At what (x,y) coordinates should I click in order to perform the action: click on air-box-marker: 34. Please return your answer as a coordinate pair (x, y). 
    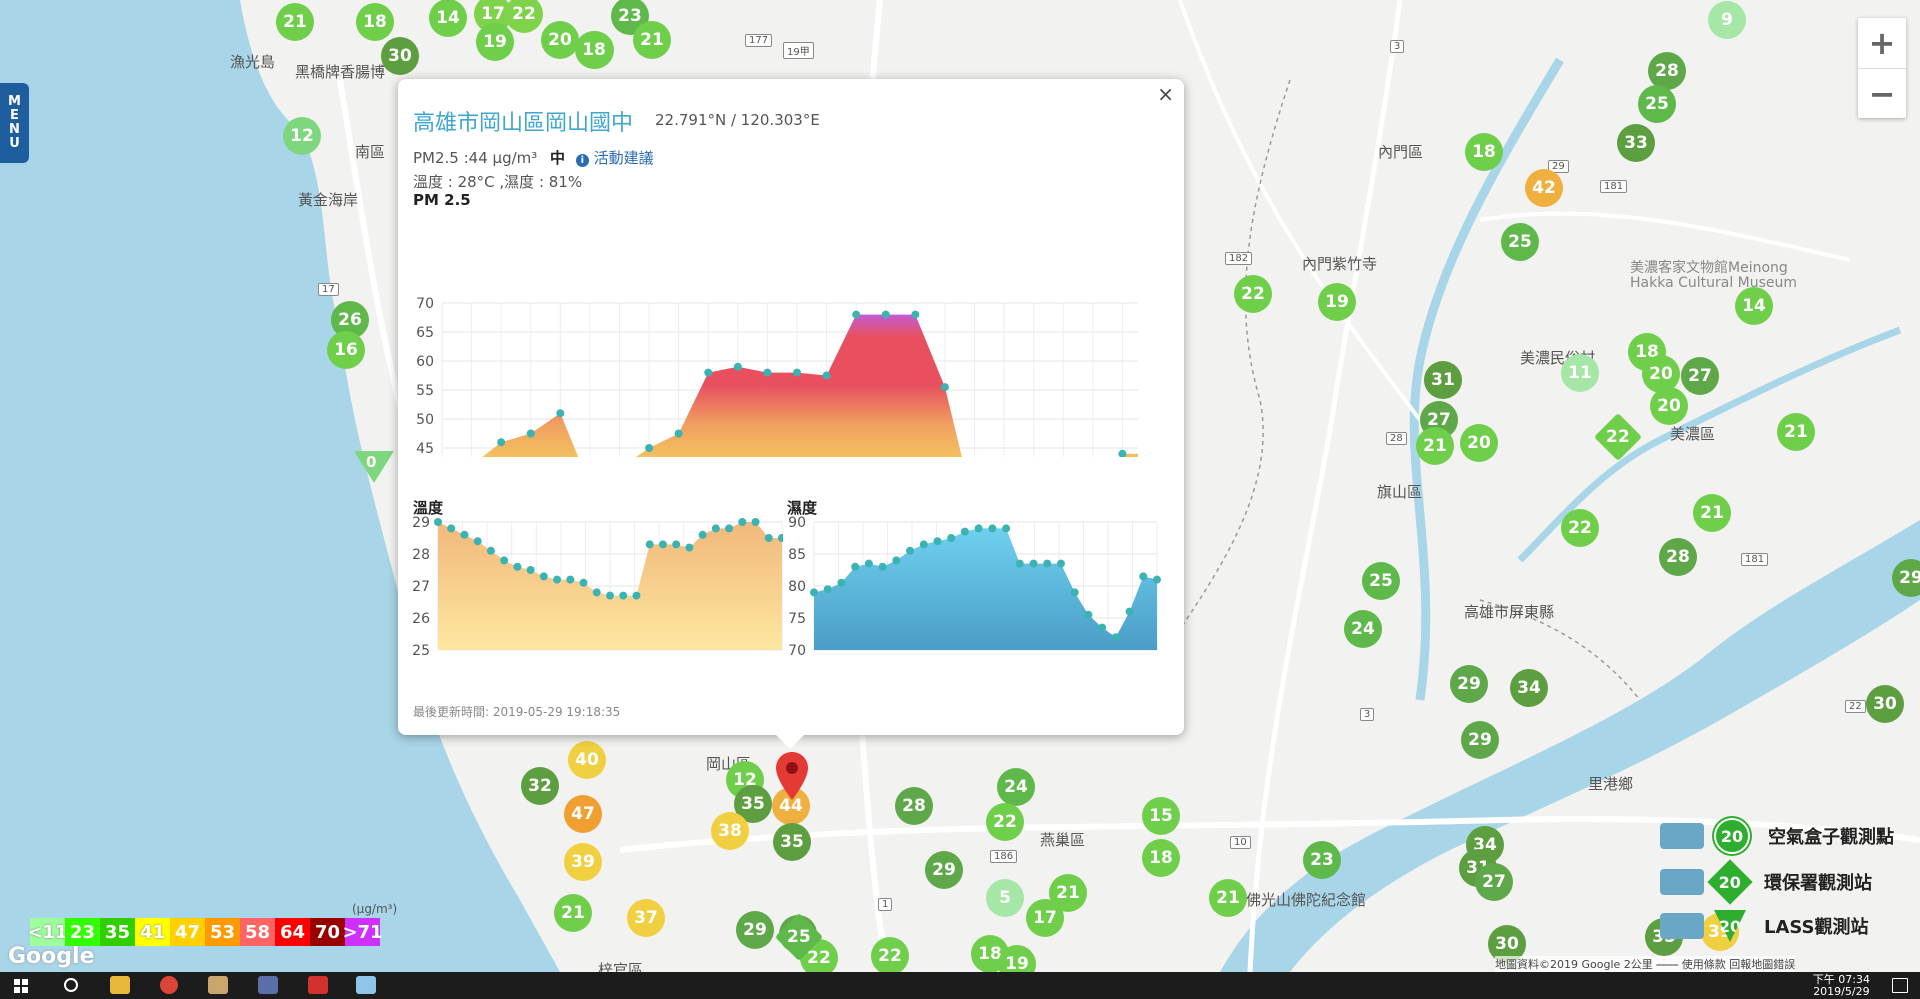
    Looking at the image, I should click on (1529, 688).